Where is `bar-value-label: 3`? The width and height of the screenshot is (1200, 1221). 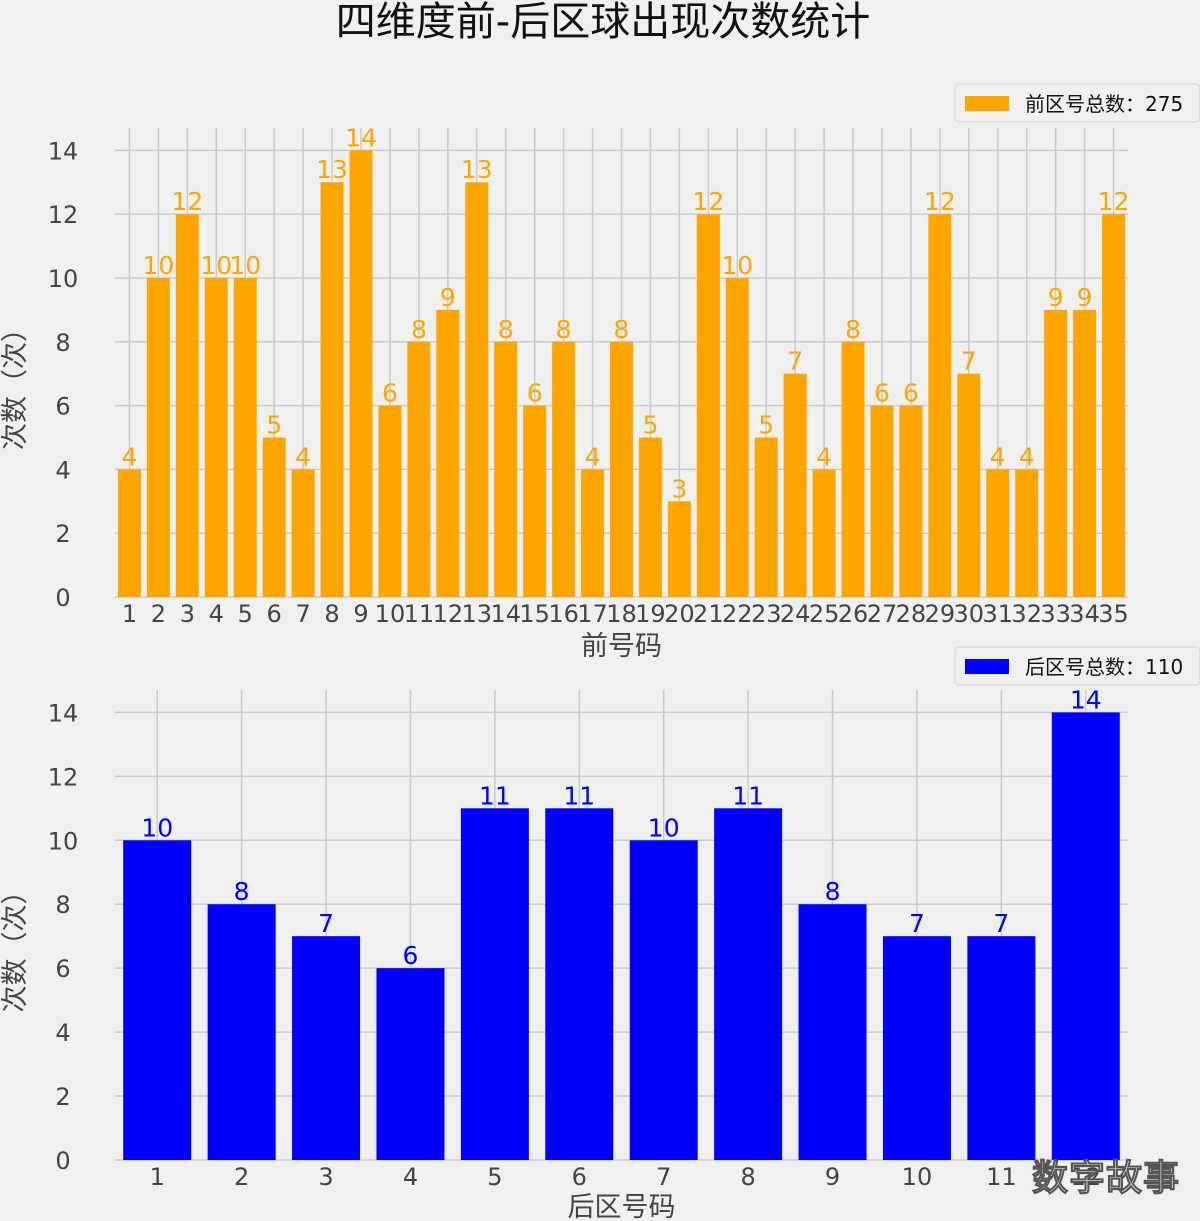 bar-value-label: 3 is located at coordinates (679, 488).